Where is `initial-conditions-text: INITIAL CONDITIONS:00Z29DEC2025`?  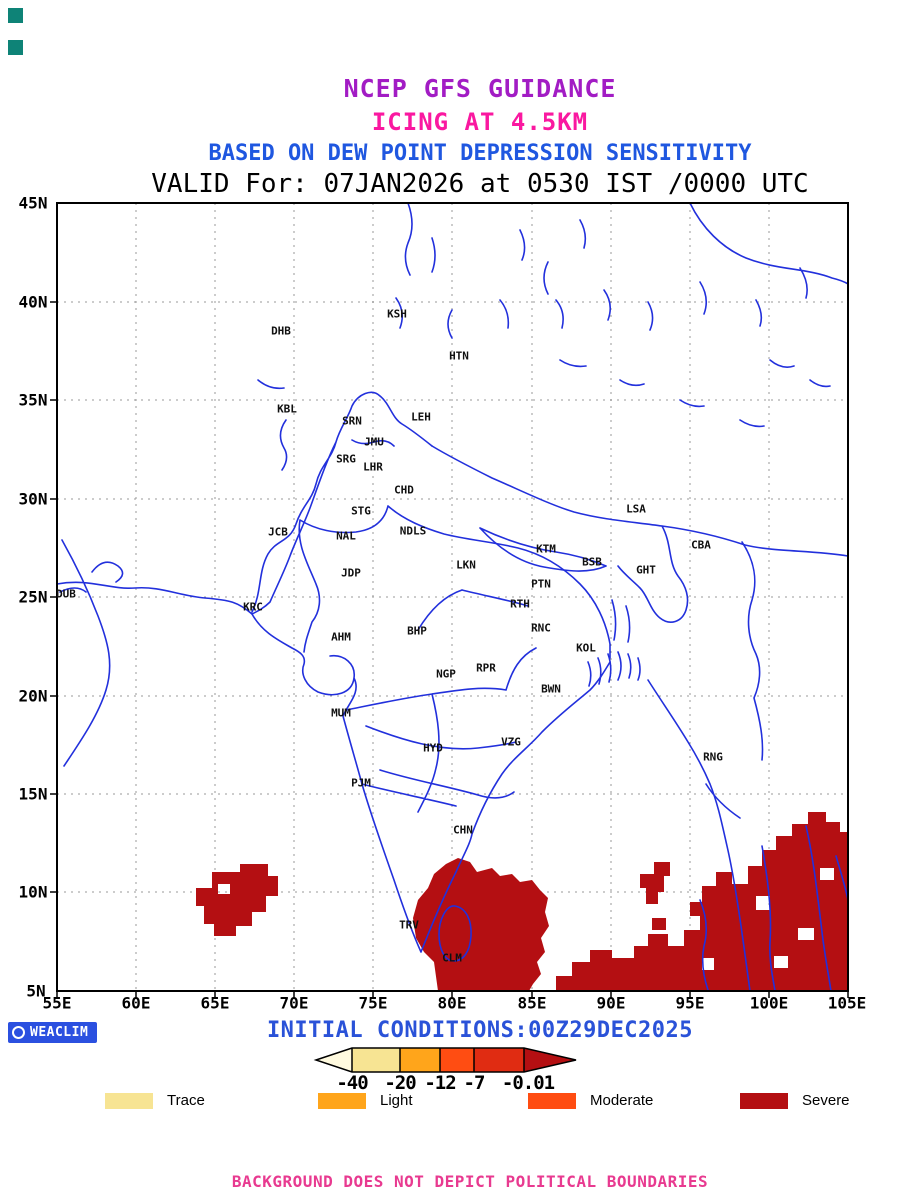 initial-conditions-text: INITIAL CONDITIONS:00Z29DEC2025 is located at coordinates (480, 1030).